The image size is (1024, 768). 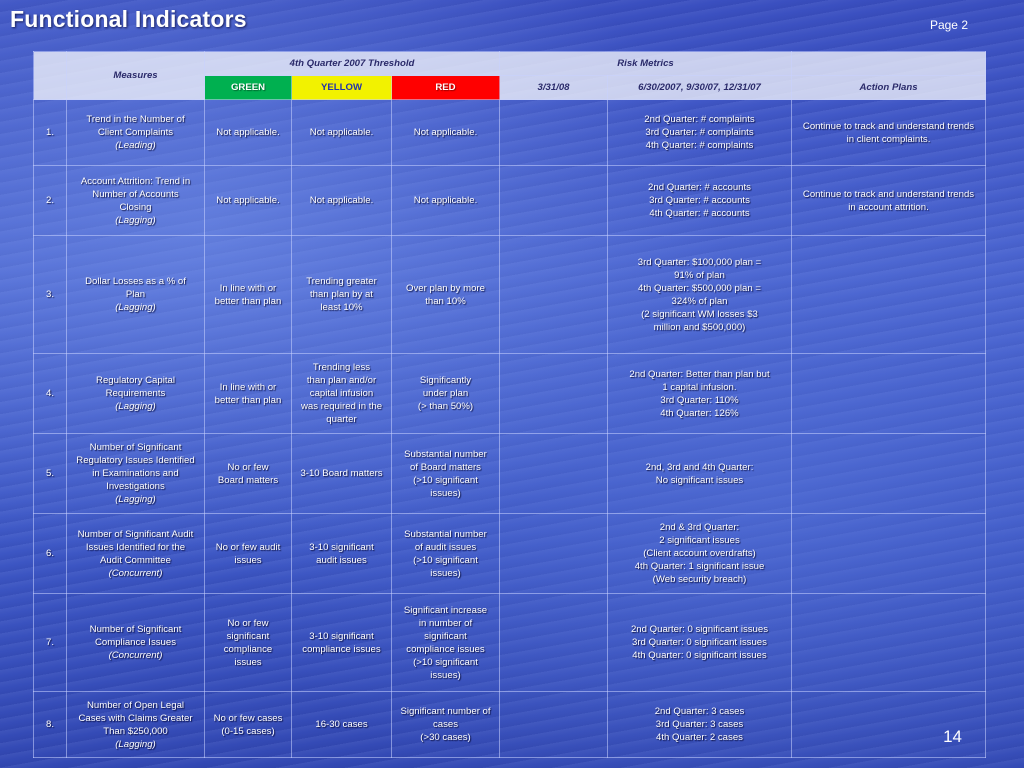 What do you see at coordinates (49, 473) in the screenshot?
I see `row-number-text: 5.` at bounding box center [49, 473].